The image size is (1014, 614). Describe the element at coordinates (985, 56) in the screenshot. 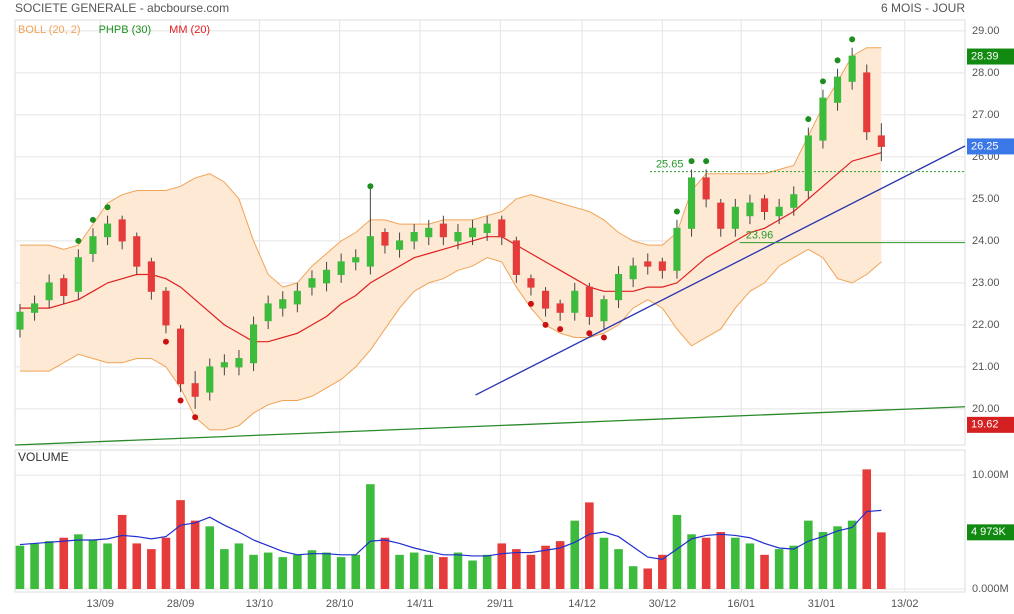

I see `last-value-label: 28.39` at that location.